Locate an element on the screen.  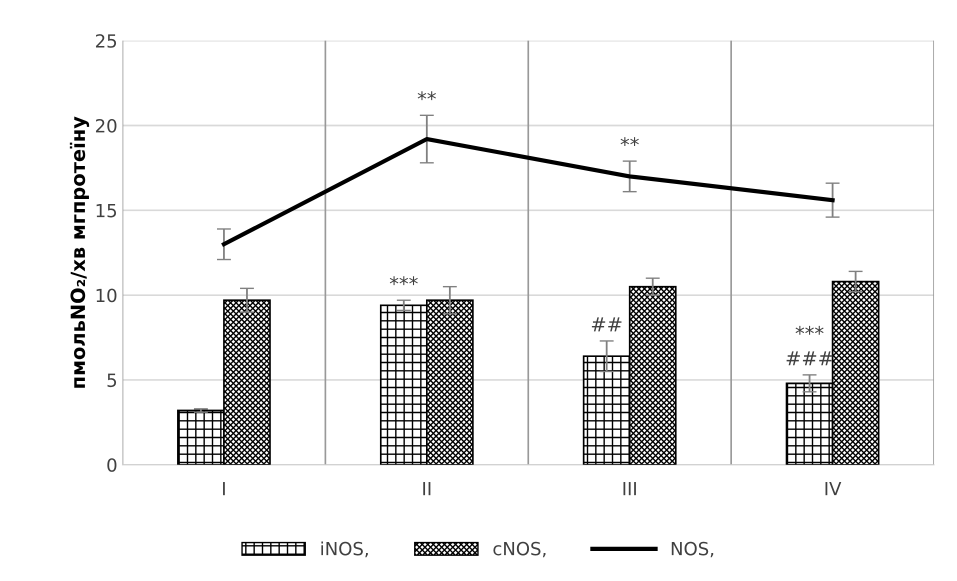
y-tick-label: 10 is located at coordinates (106, 295).